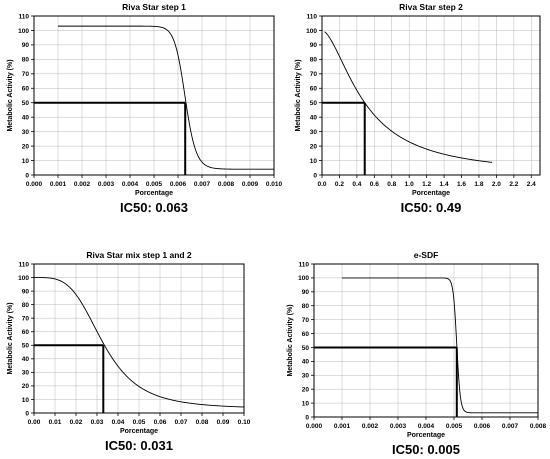 The height and width of the screenshot is (459, 550). Describe the element at coordinates (321, 184) in the screenshot. I see `x-tick-label: 0.0` at that location.